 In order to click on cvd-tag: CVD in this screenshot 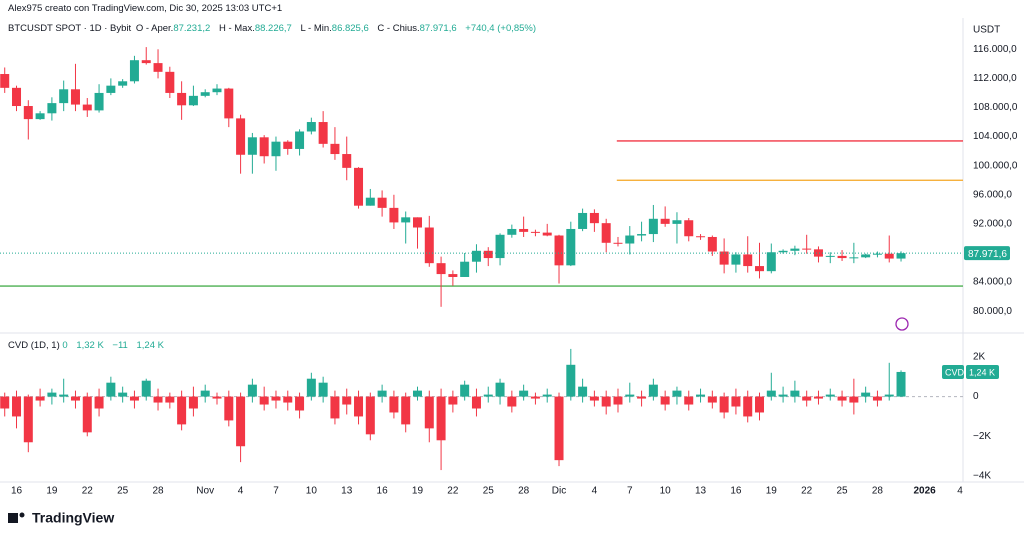, I will do `click(955, 372)`.